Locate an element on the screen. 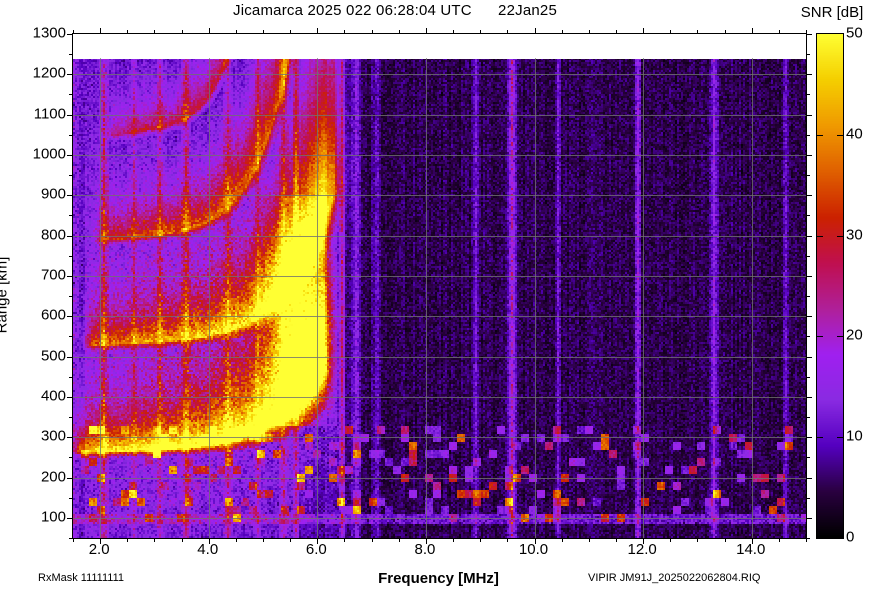  colorbar-tick-label: 40 is located at coordinates (854, 134).